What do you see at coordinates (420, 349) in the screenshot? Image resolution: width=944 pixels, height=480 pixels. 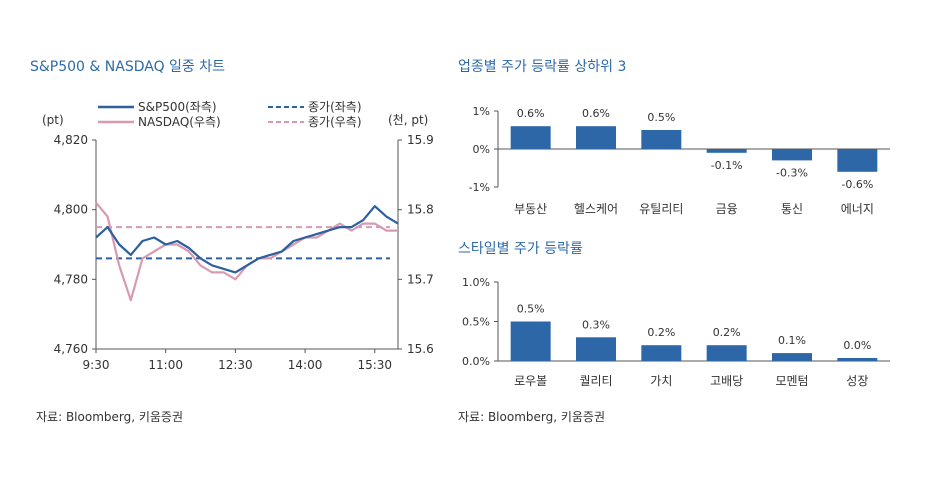 I see `right-y-tick-label: 15.6` at bounding box center [420, 349].